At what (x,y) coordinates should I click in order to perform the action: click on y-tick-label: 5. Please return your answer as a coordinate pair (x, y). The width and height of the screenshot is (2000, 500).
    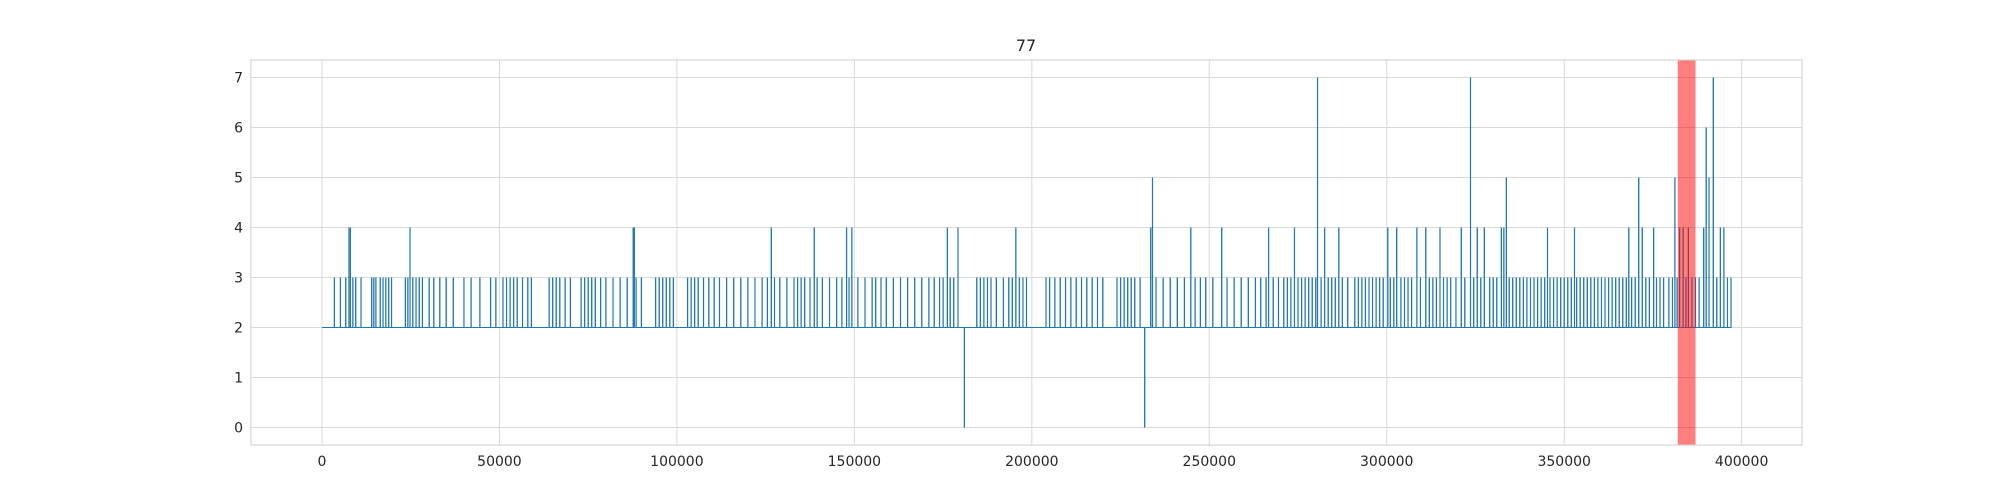
    Looking at the image, I should click on (238, 179).